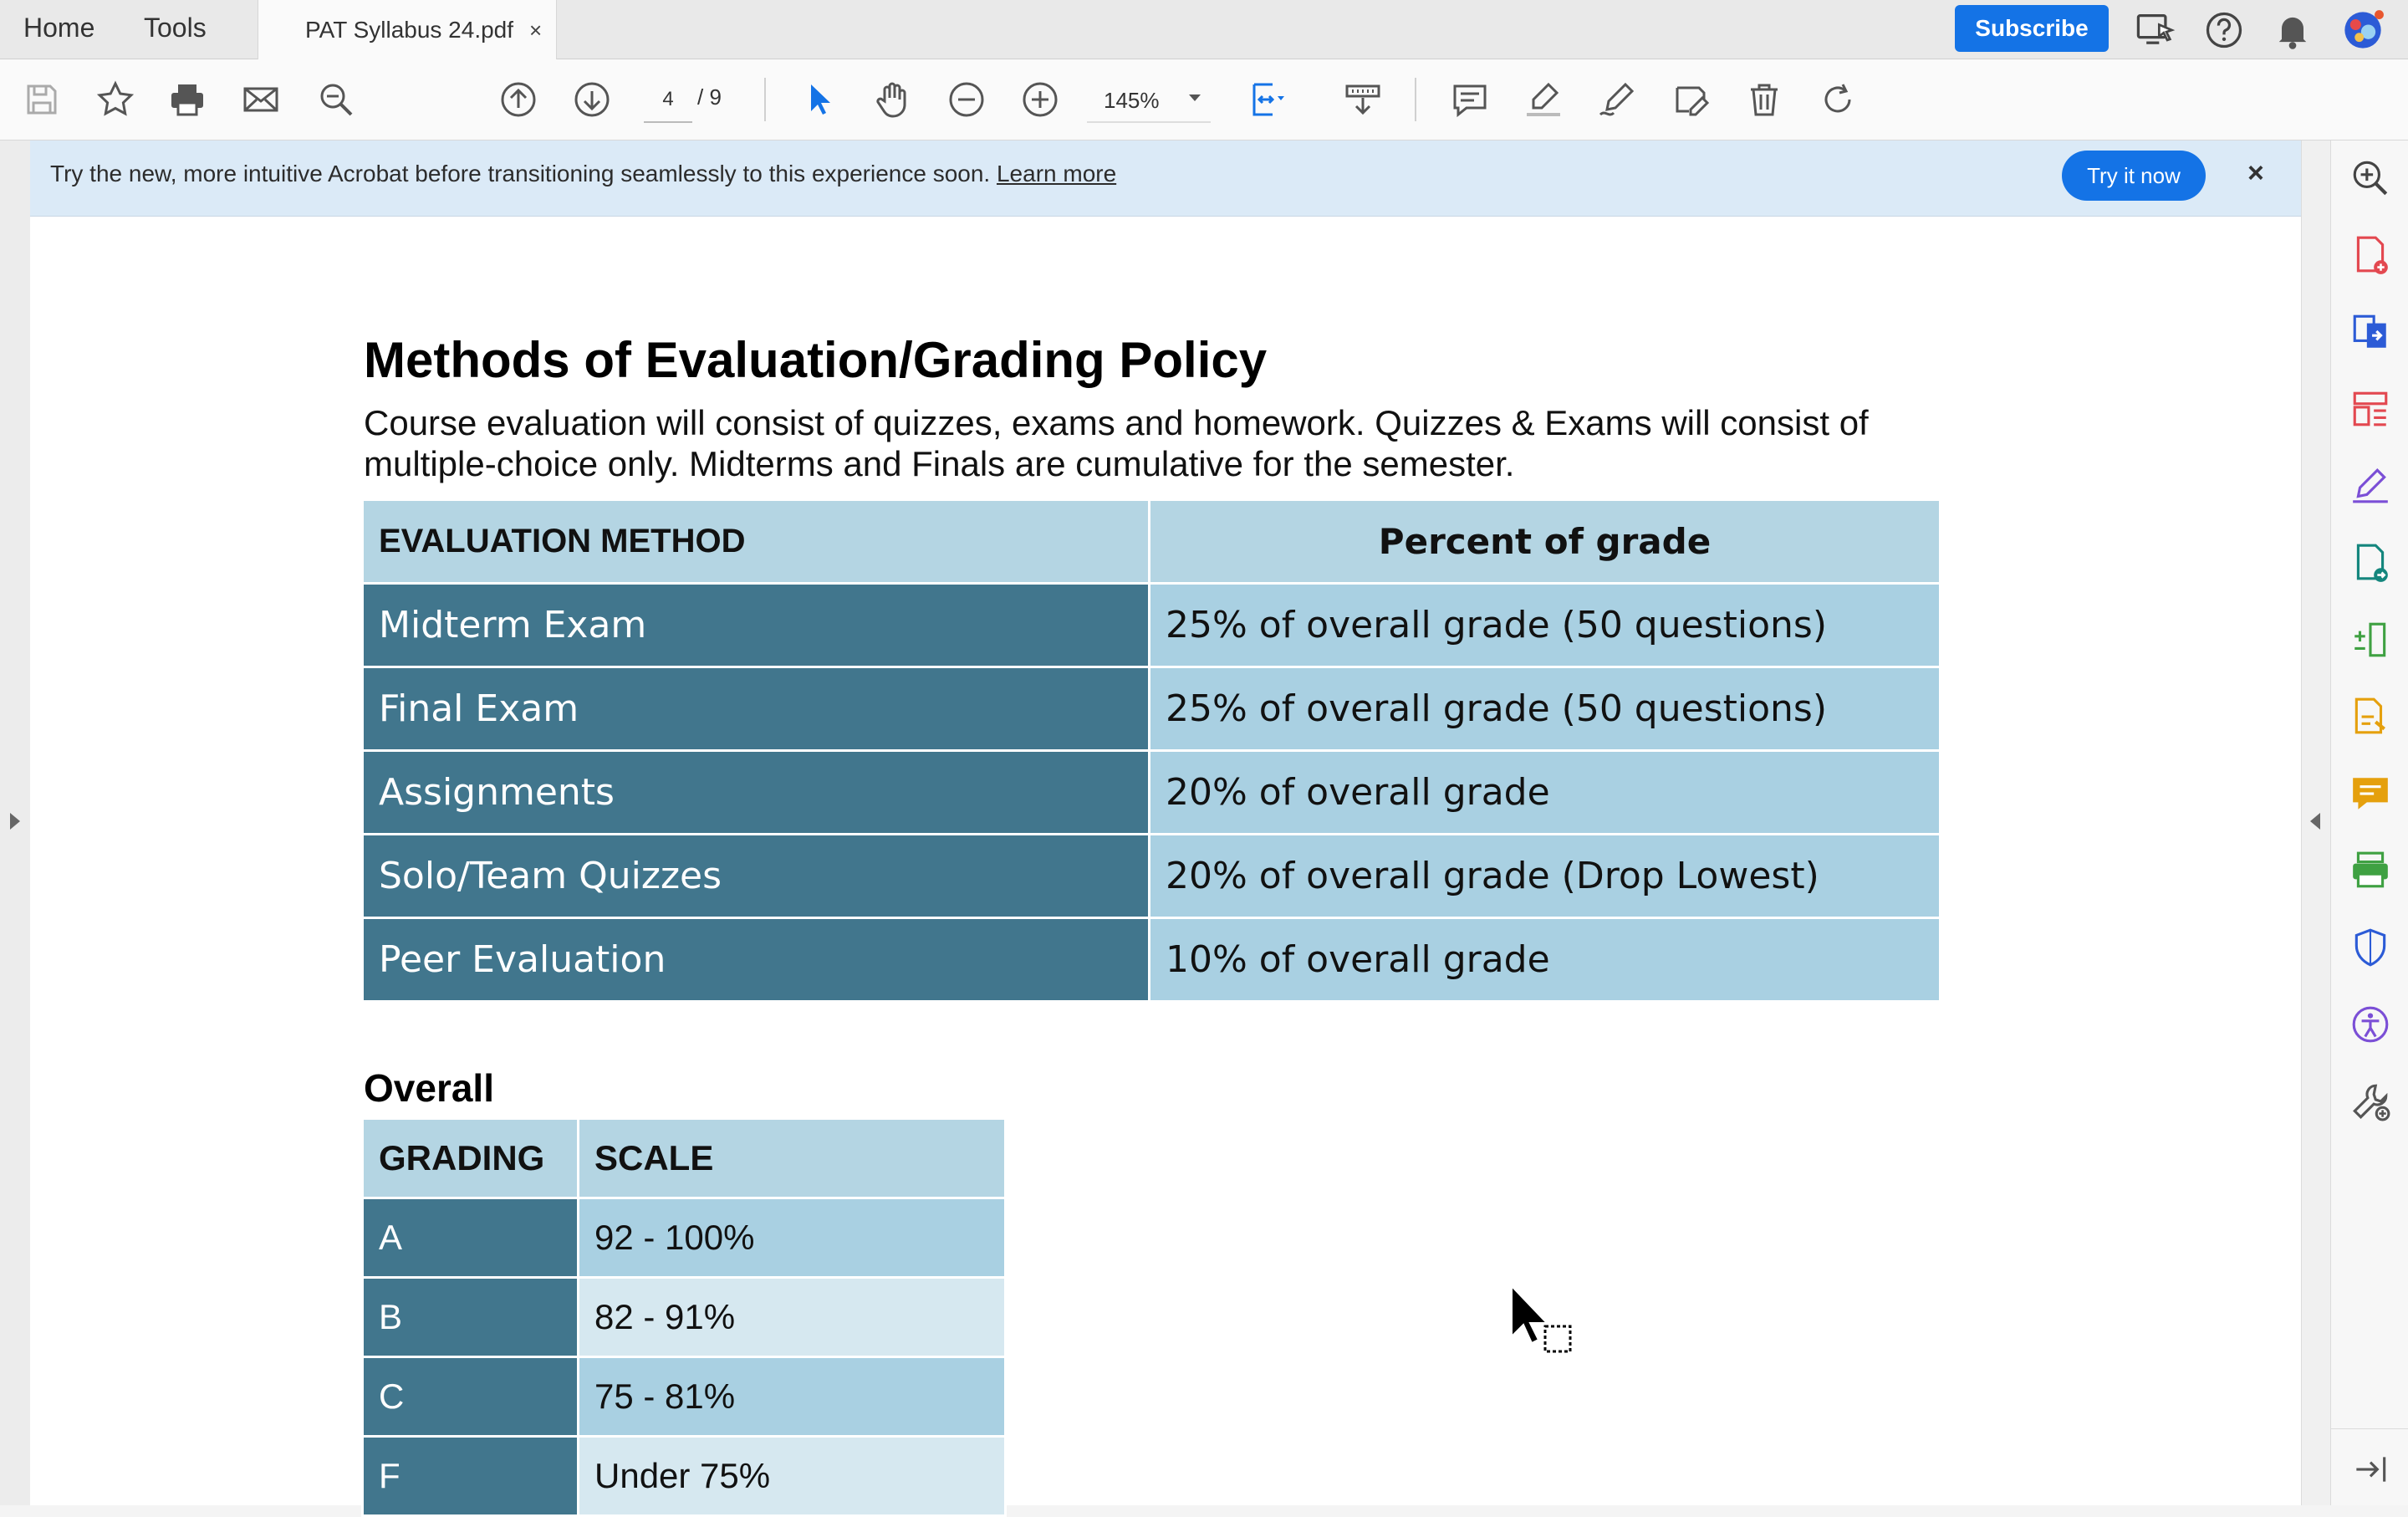 This screenshot has width=2408, height=1517. I want to click on bookmark-star-icon, so click(115, 99).